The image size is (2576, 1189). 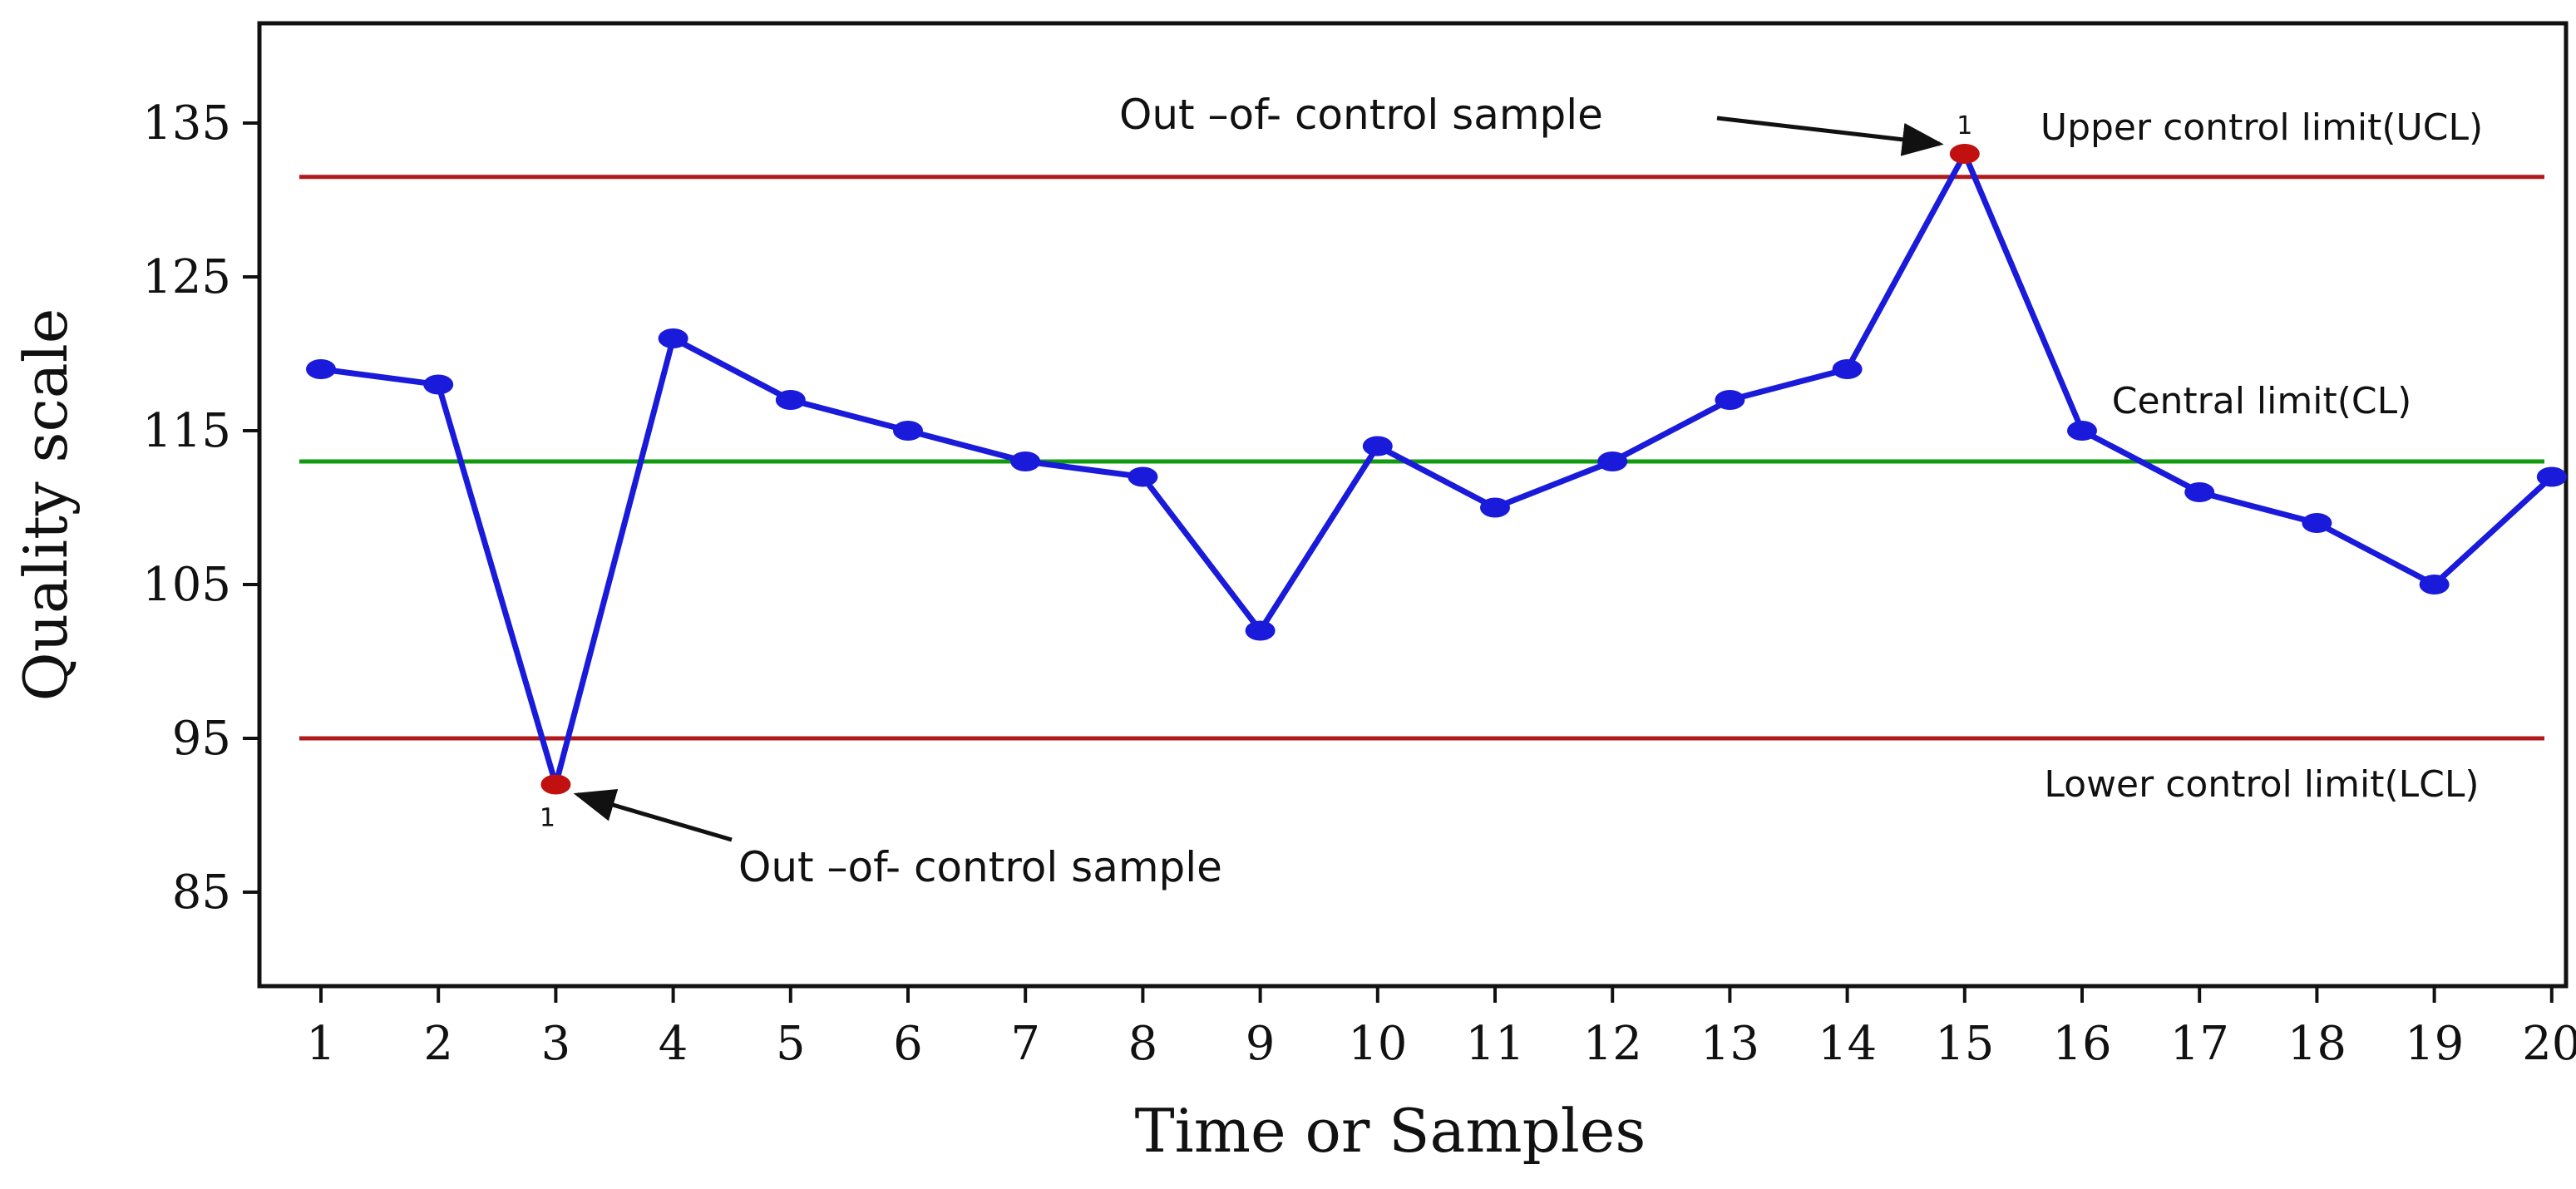 What do you see at coordinates (186, 431) in the screenshot?
I see `y-tick-label: 115` at bounding box center [186, 431].